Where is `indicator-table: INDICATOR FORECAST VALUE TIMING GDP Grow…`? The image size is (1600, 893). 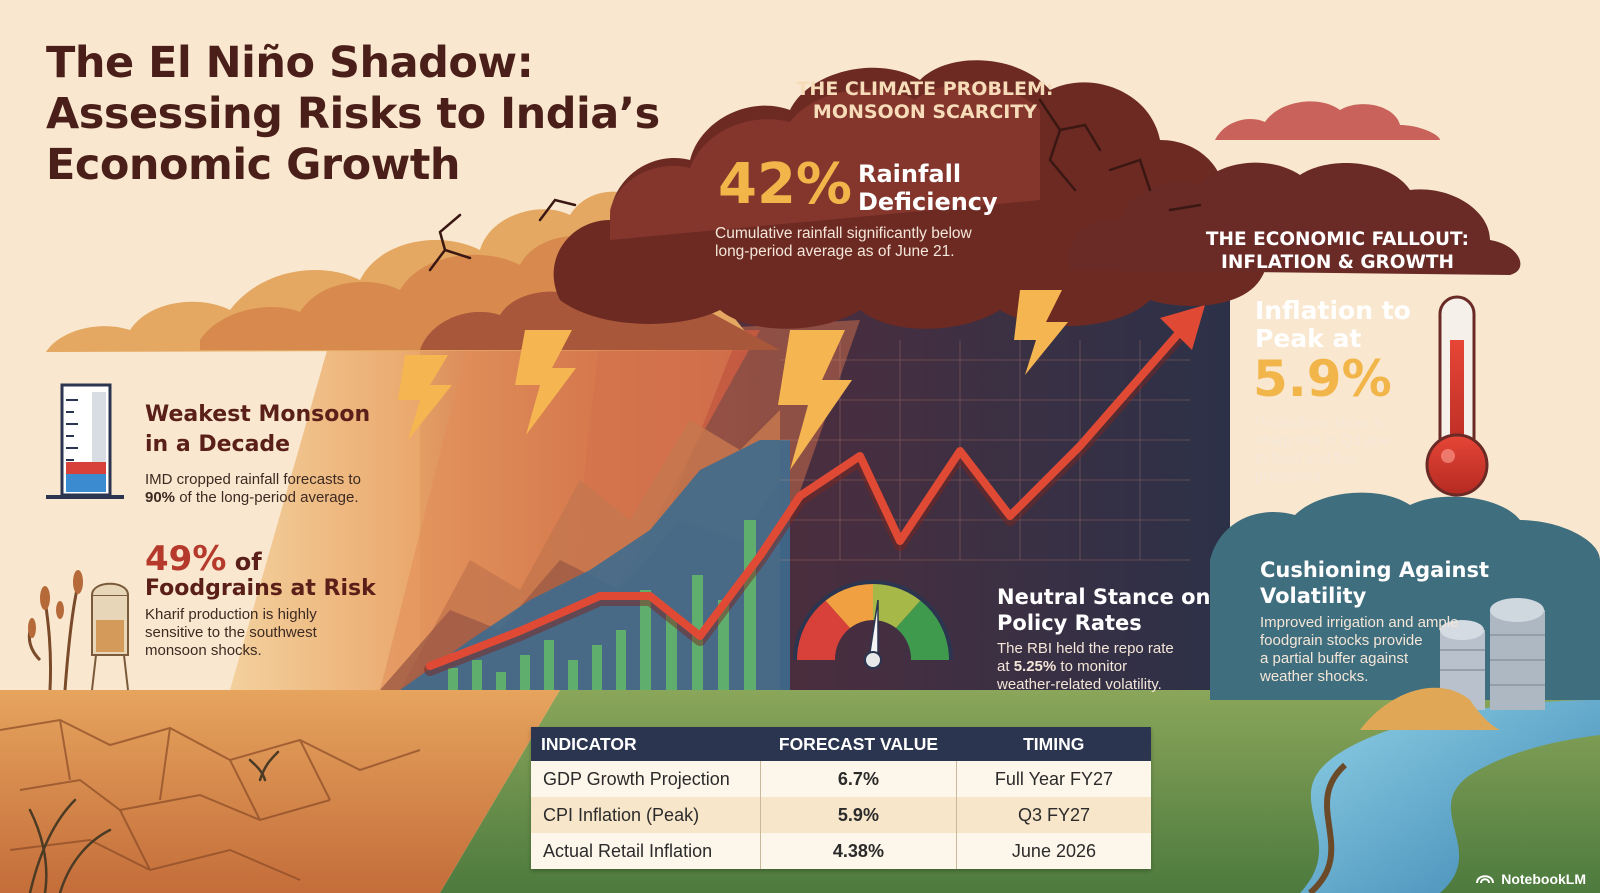 indicator-table: INDICATOR FORECAST VALUE TIMING GDP Grow… is located at coordinates (841, 798).